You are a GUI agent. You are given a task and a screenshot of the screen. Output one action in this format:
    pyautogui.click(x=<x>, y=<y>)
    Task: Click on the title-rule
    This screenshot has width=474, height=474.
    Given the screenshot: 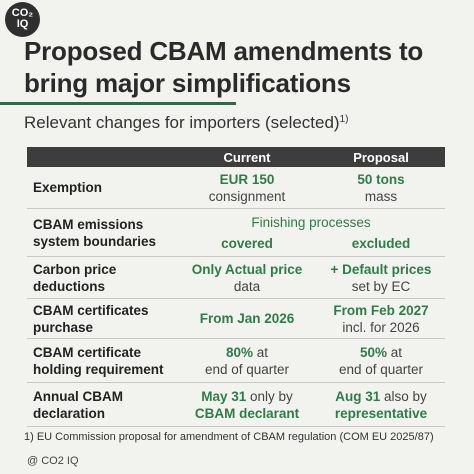 What is the action you would take?
    pyautogui.click(x=118, y=103)
    